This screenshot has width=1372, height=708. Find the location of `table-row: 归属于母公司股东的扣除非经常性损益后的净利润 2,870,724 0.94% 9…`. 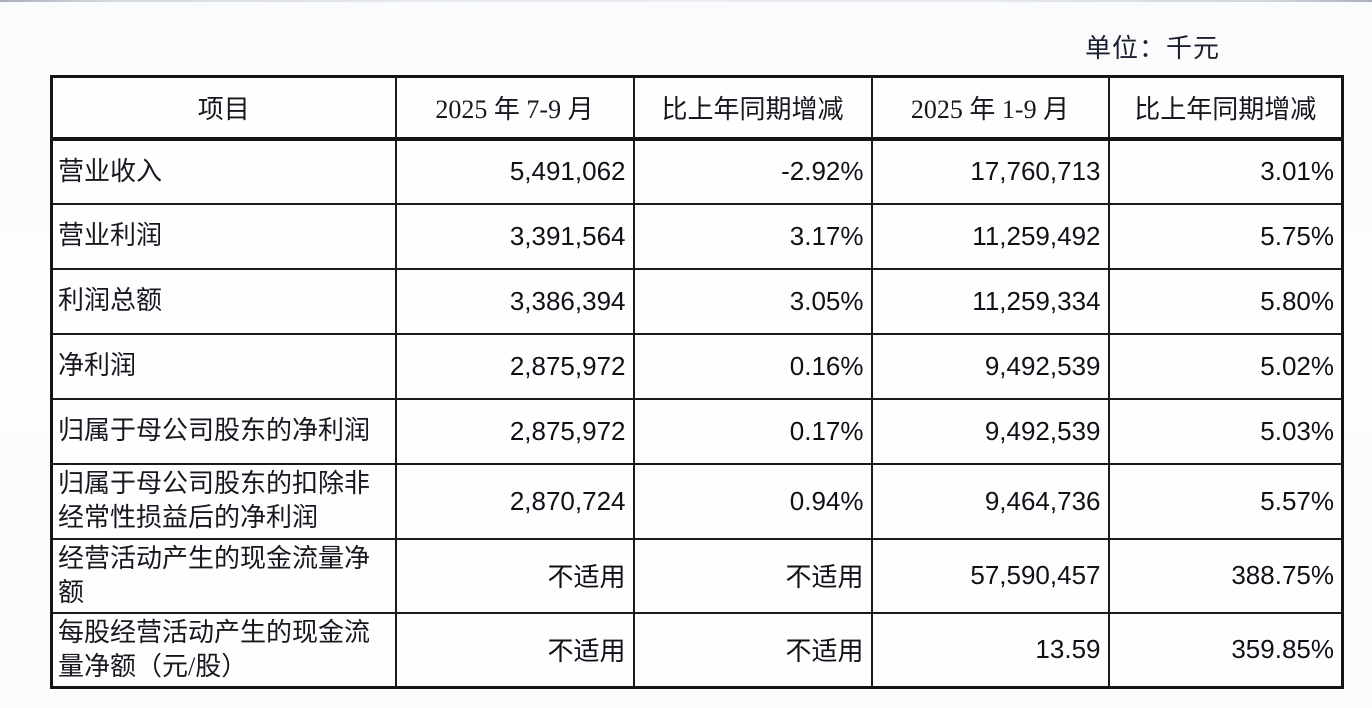

table-row: 归属于母公司股东的扣除非经常性损益后的净利润 2,870,724 0.94% 9… is located at coordinates (697, 501).